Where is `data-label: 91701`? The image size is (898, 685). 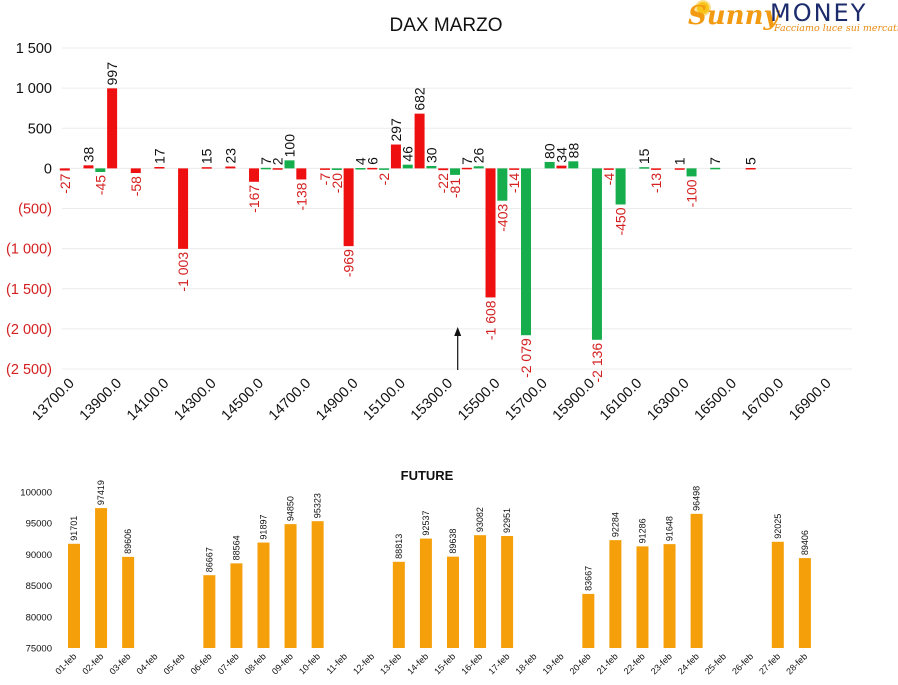 data-label: 91701 is located at coordinates (74, 528).